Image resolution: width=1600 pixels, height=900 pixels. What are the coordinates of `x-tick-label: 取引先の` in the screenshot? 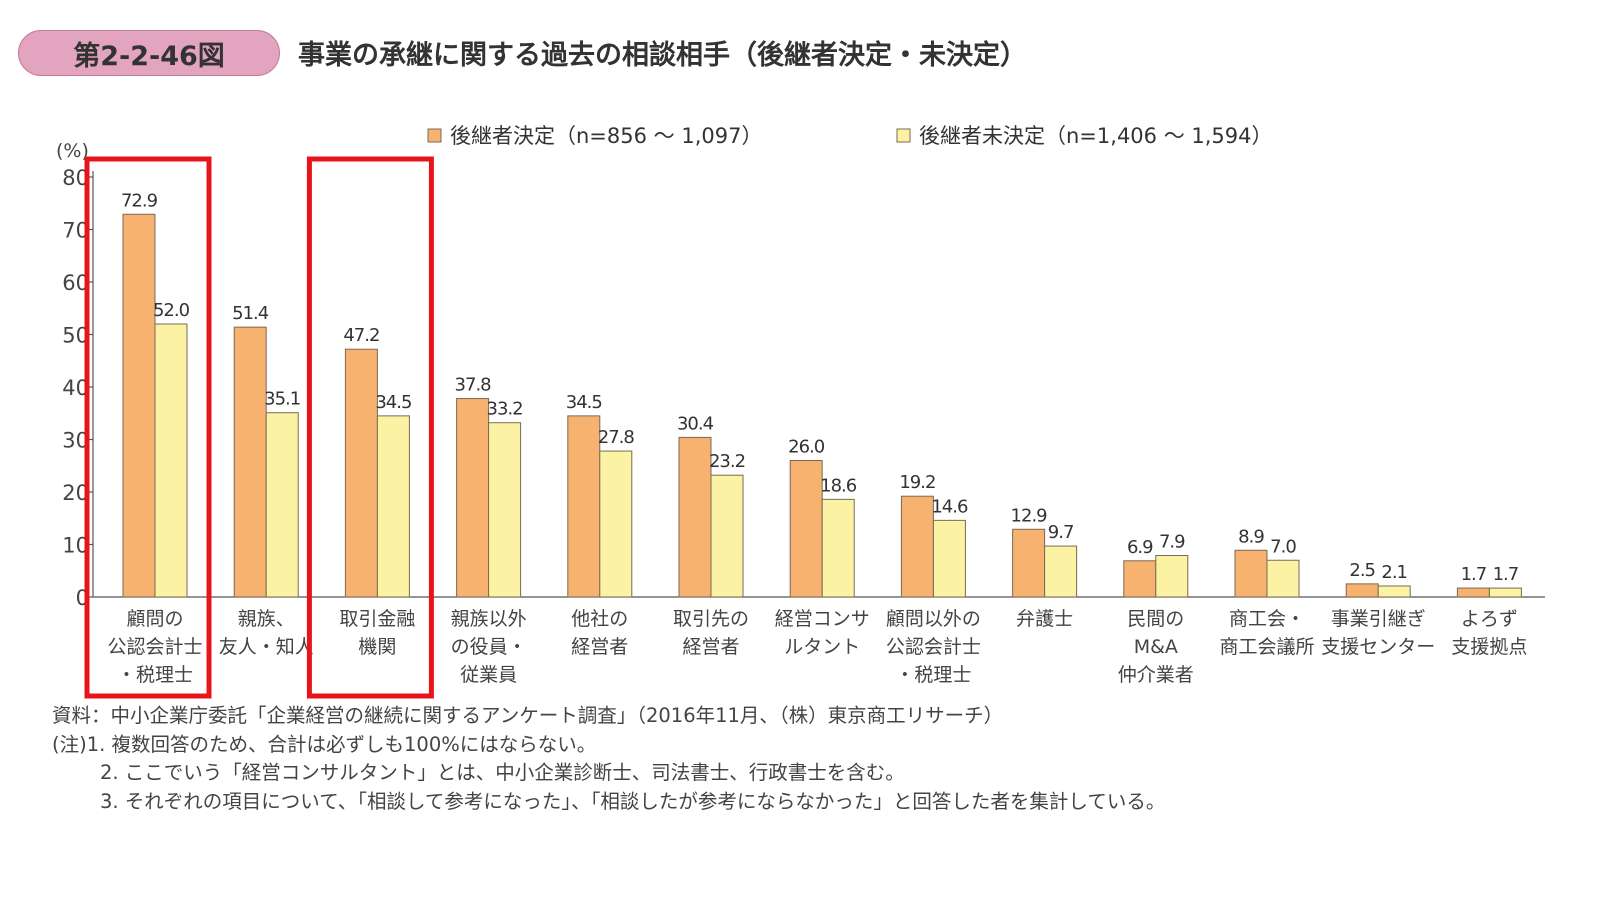 It's located at (711, 619).